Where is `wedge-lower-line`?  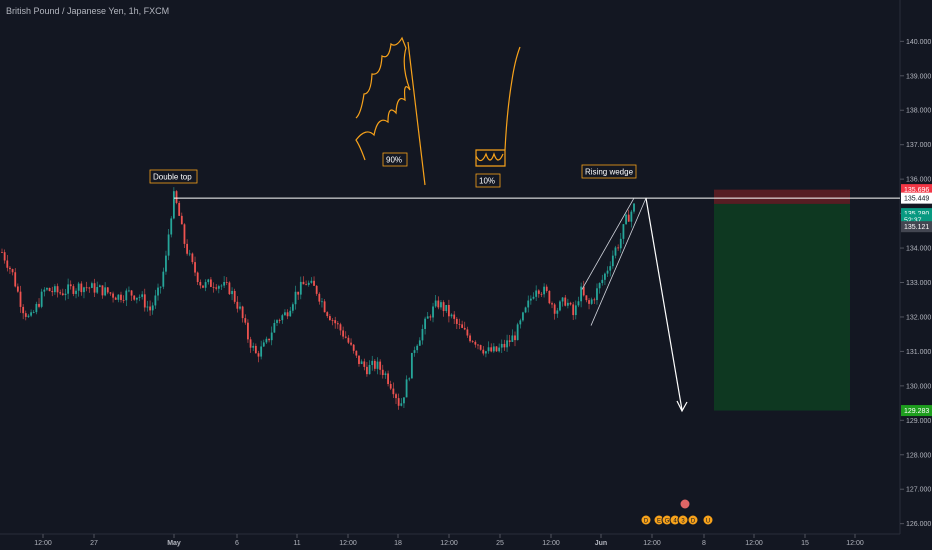
wedge-lower-line is located at coordinates (618, 261).